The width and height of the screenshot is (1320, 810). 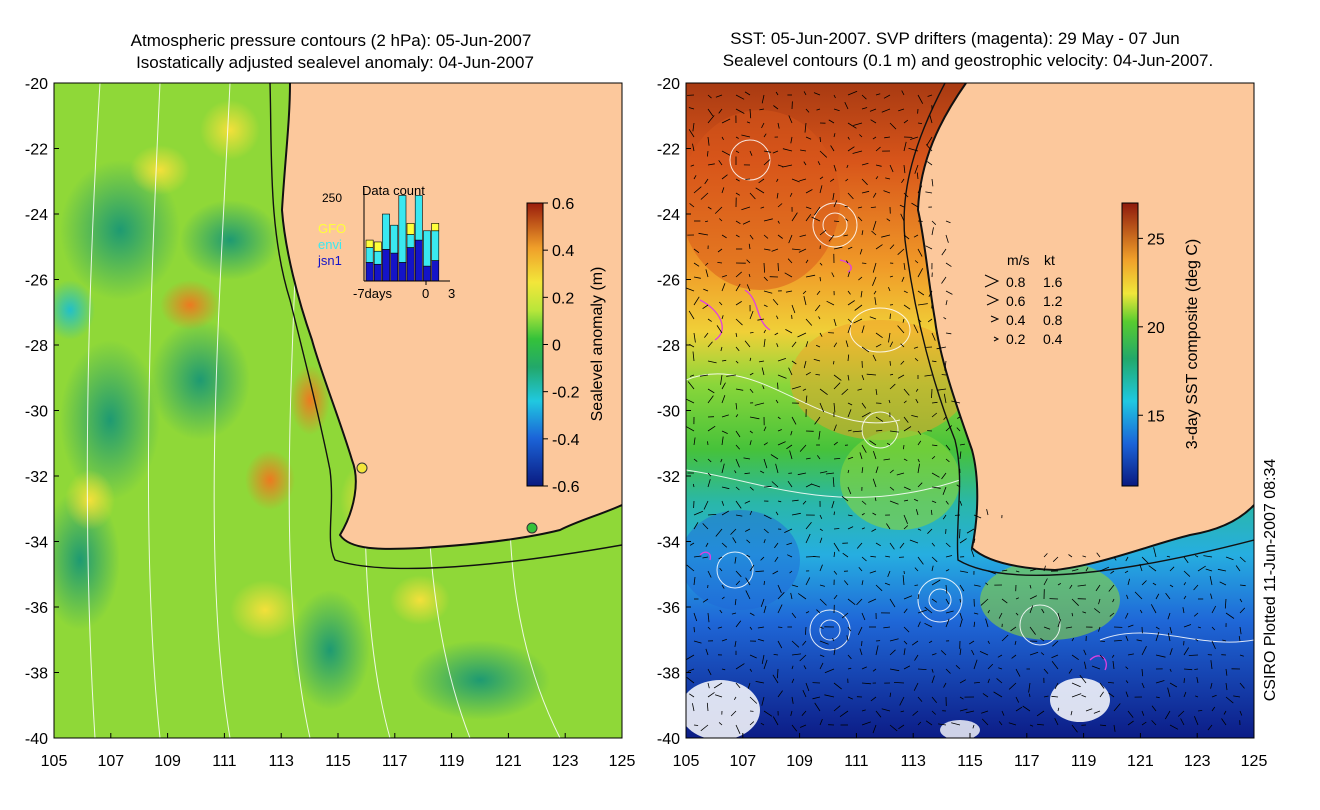 What do you see at coordinates (566, 393) in the screenshot?
I see `left-colorbar-tick-label: -0.2` at bounding box center [566, 393].